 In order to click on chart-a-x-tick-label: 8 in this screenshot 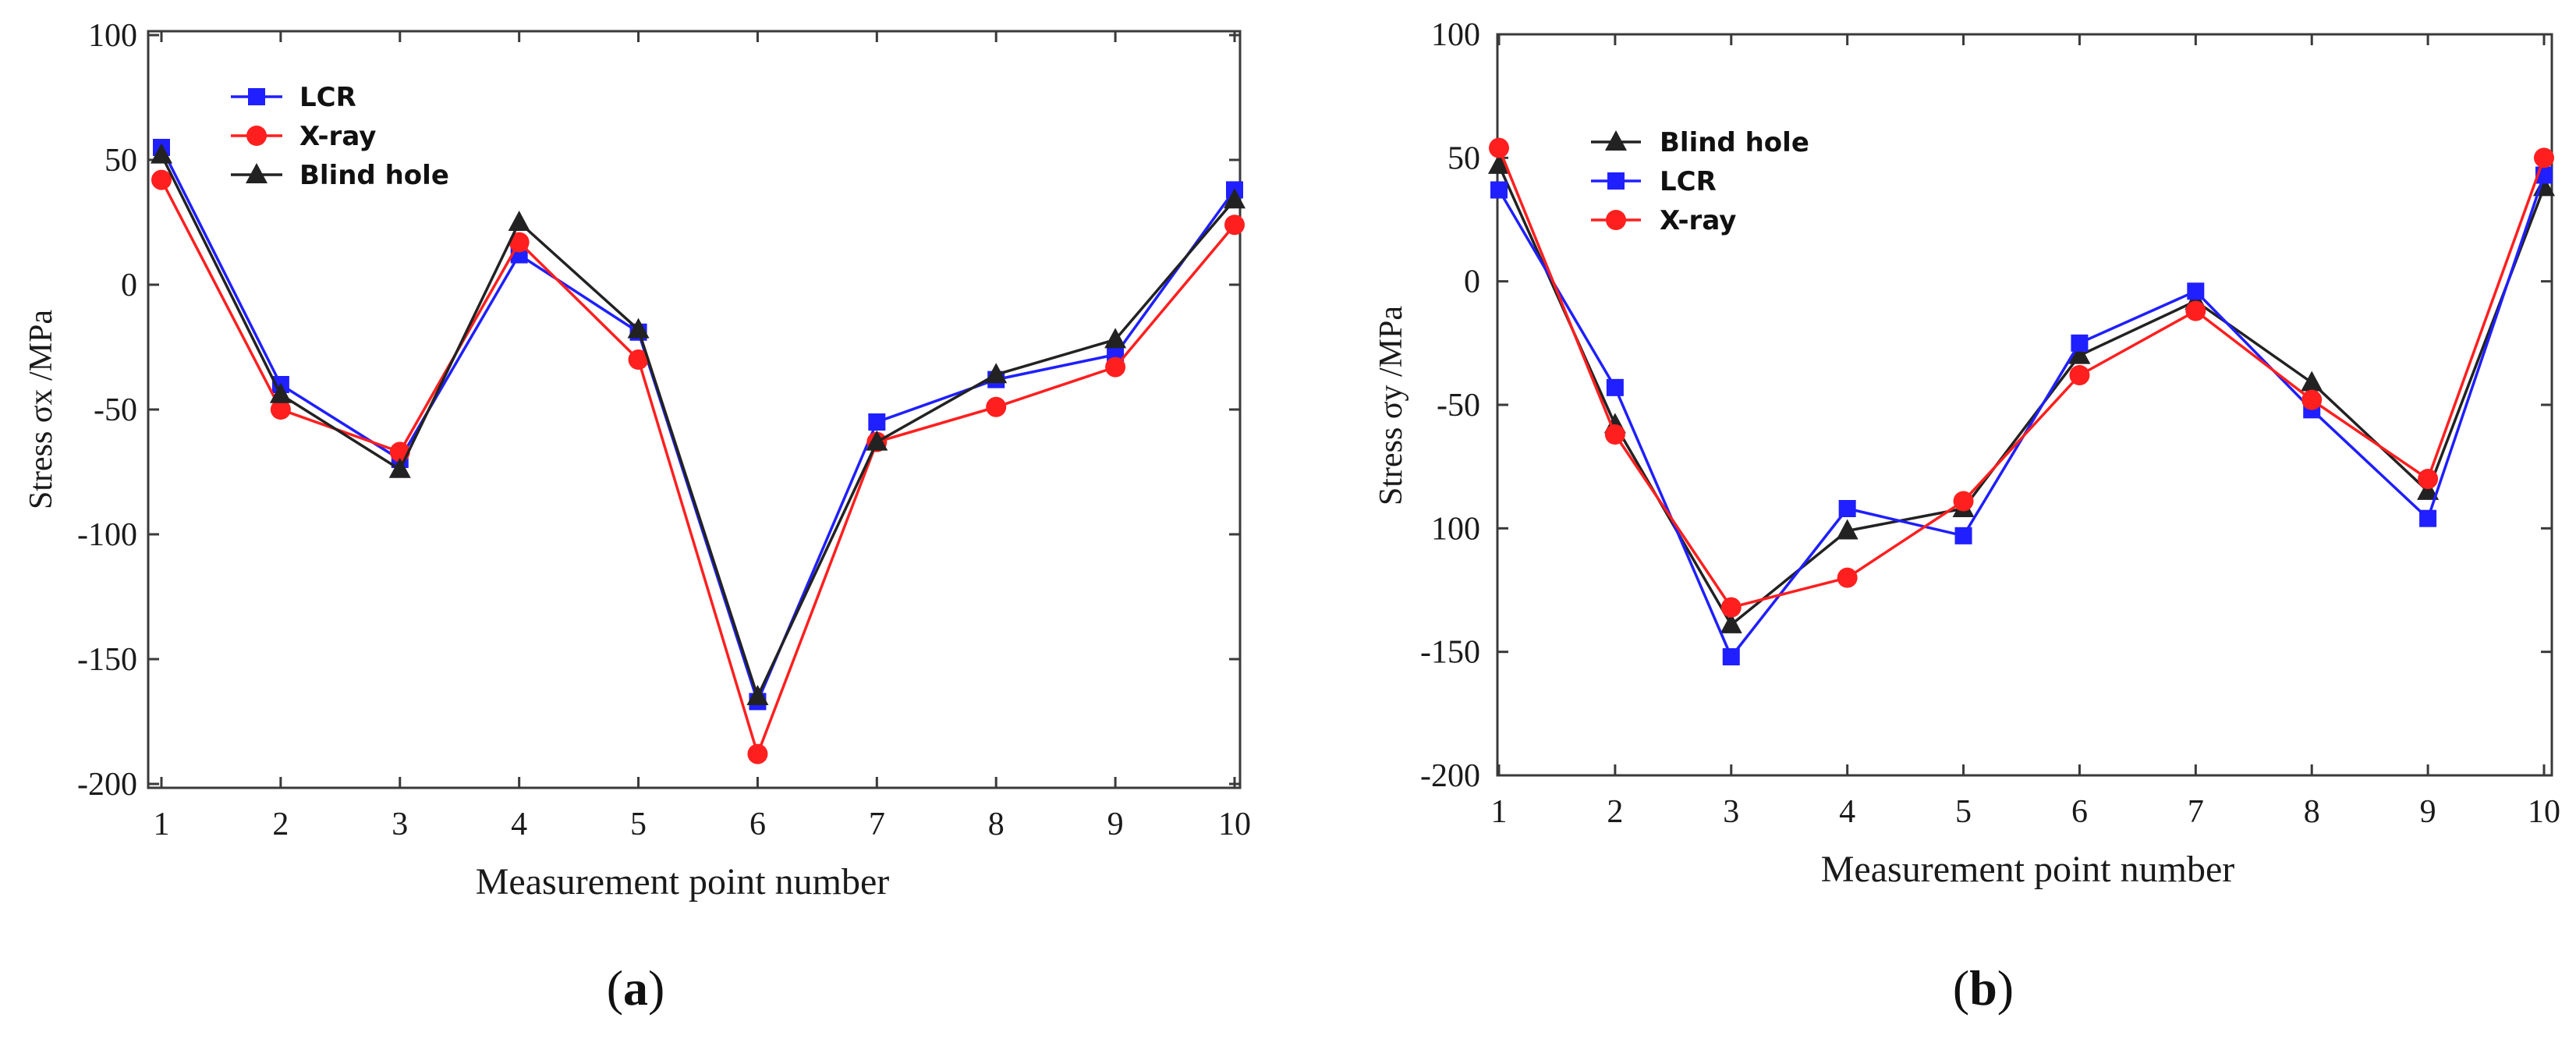, I will do `click(996, 824)`.